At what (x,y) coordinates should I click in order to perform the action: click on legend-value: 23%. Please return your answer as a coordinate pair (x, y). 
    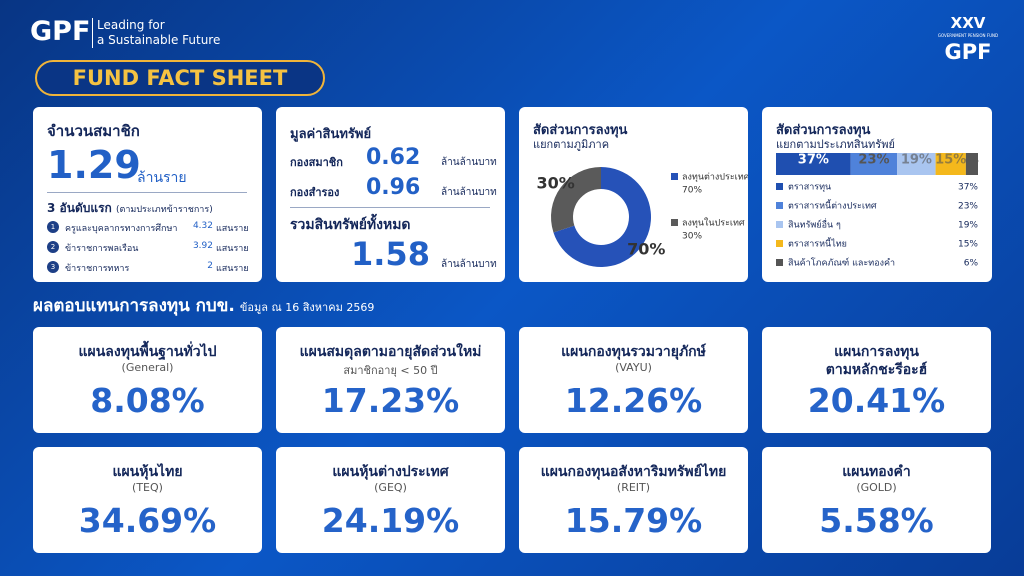
    Looking at the image, I should click on (968, 207).